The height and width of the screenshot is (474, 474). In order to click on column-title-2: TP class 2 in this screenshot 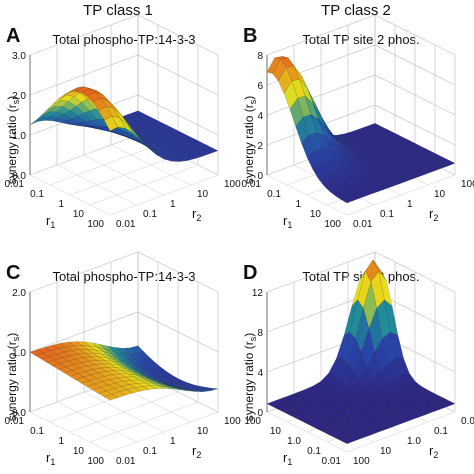, I will do `click(356, 10)`.